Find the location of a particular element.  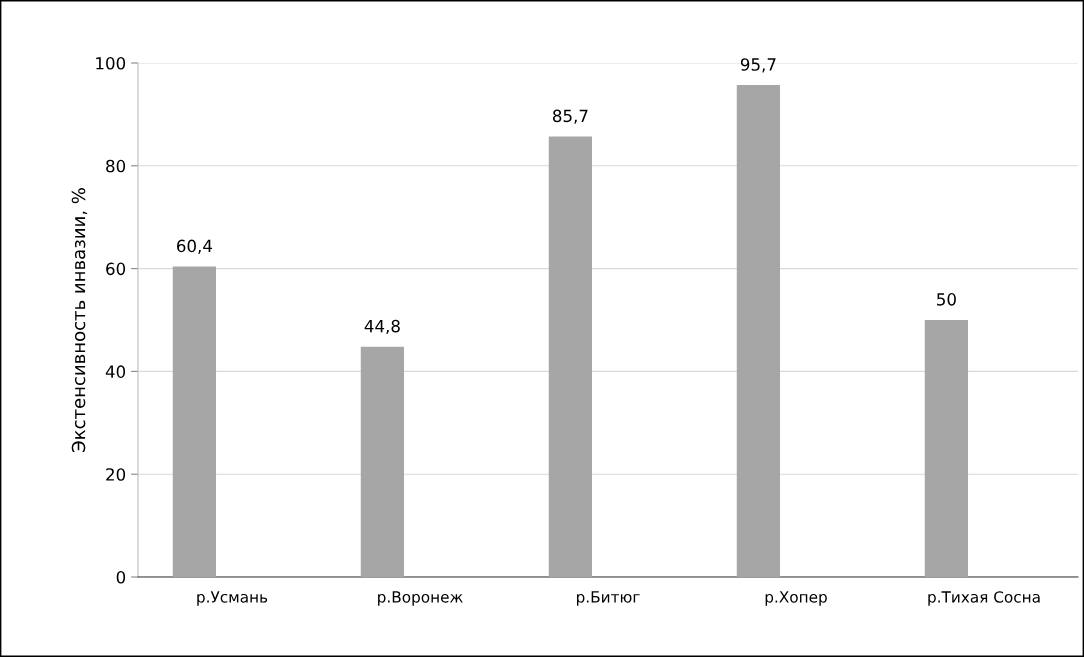

y-tick-label: 100 is located at coordinates (111, 63).